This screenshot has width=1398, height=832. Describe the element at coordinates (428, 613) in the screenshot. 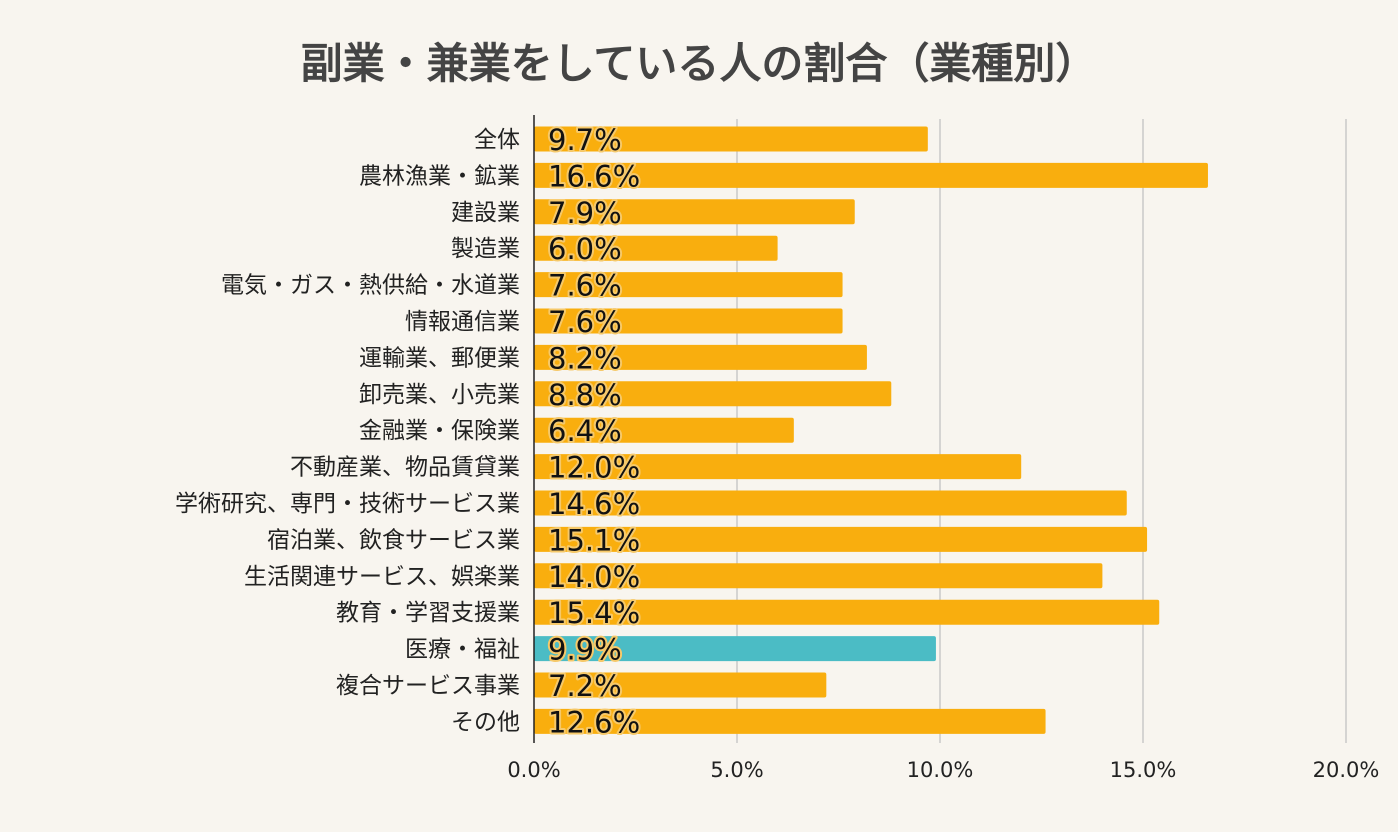

I see `category-label: 教育・学習支援業` at that location.